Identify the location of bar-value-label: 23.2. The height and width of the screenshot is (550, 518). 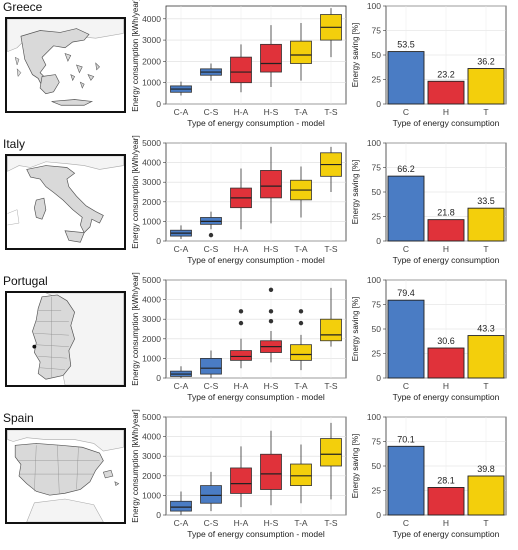
(446, 74).